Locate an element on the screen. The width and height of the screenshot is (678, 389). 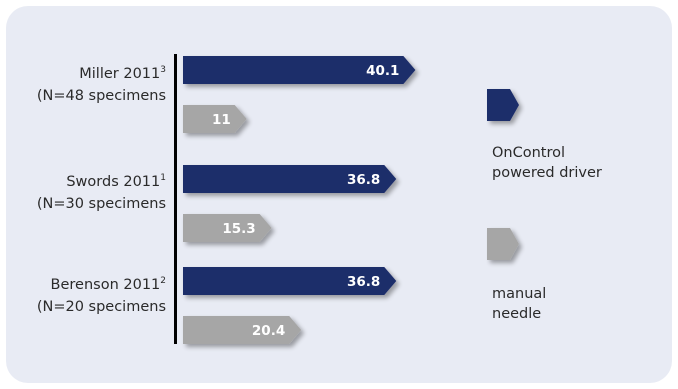
legend-label-2: manual is located at coordinates (519, 294).